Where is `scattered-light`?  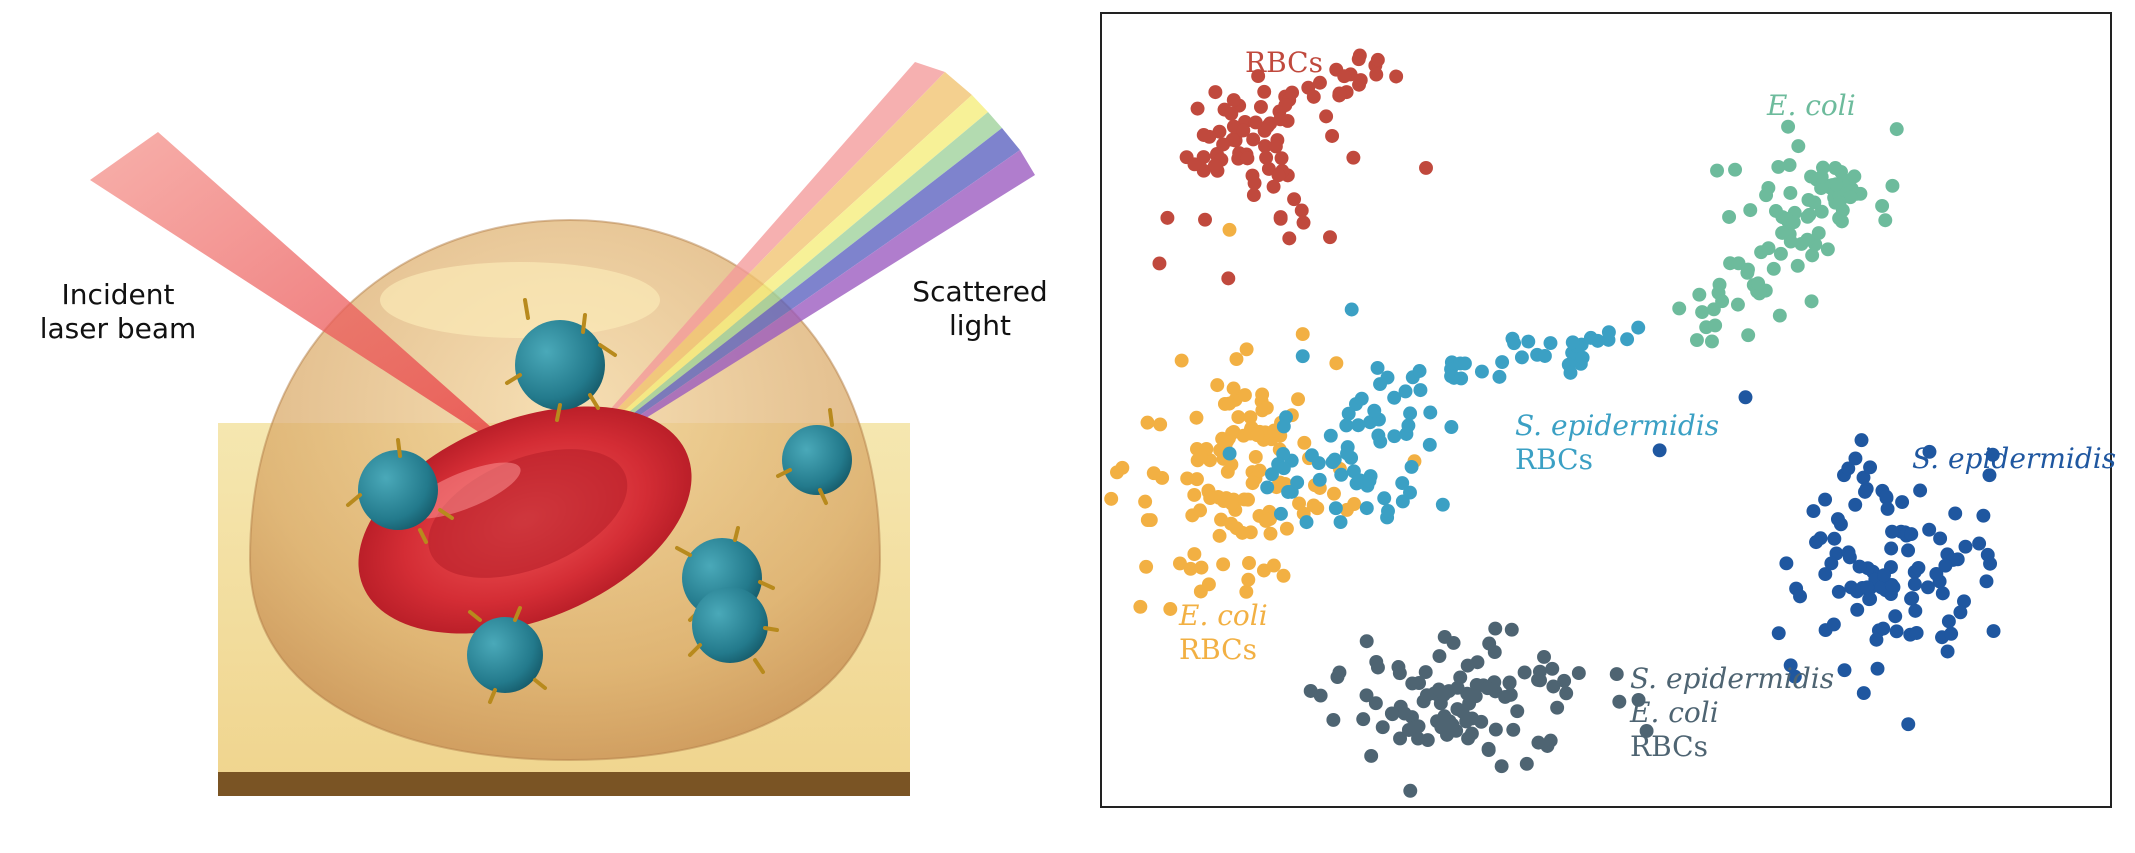 scattered-light is located at coordinates (792, 270).